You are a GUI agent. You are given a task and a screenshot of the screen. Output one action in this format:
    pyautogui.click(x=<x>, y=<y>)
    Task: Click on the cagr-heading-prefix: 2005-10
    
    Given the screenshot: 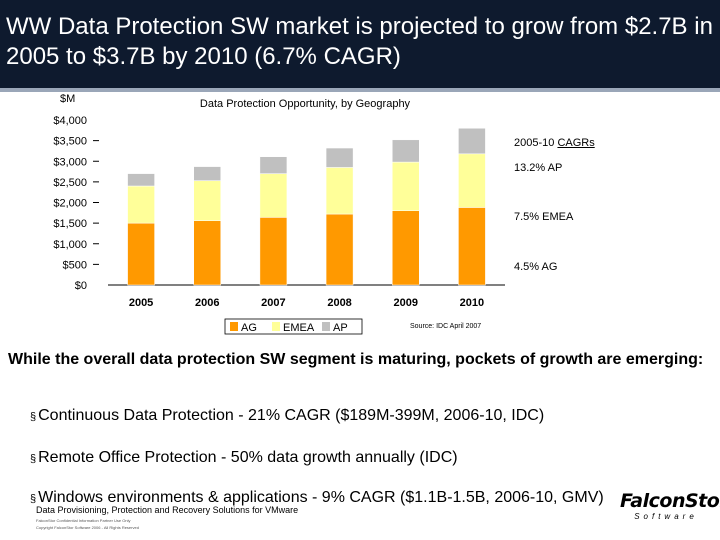 What is the action you would take?
    pyautogui.click(x=536, y=143)
    